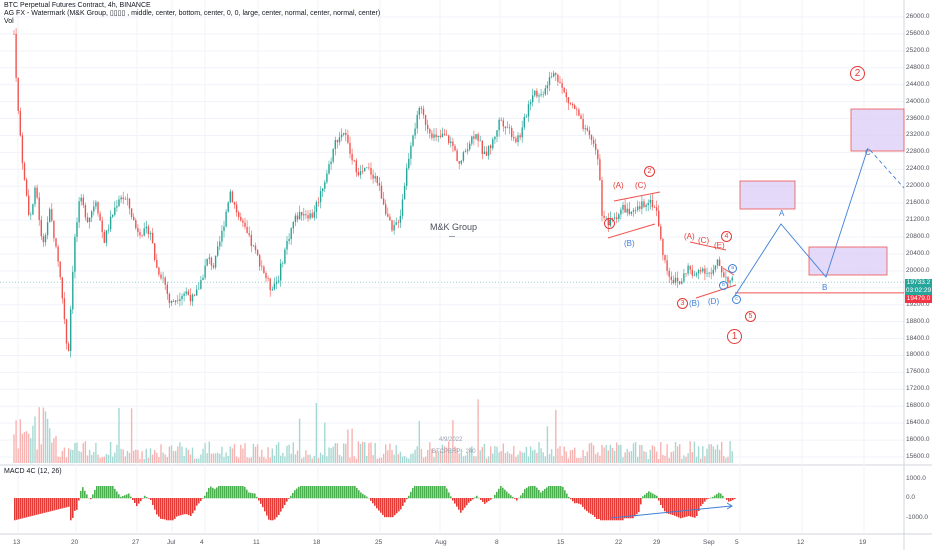 This screenshot has height=550, width=932. Describe the element at coordinates (33, 471) in the screenshot. I see `indicator-macd-legend: MACD 4C (12, 26)` at that location.